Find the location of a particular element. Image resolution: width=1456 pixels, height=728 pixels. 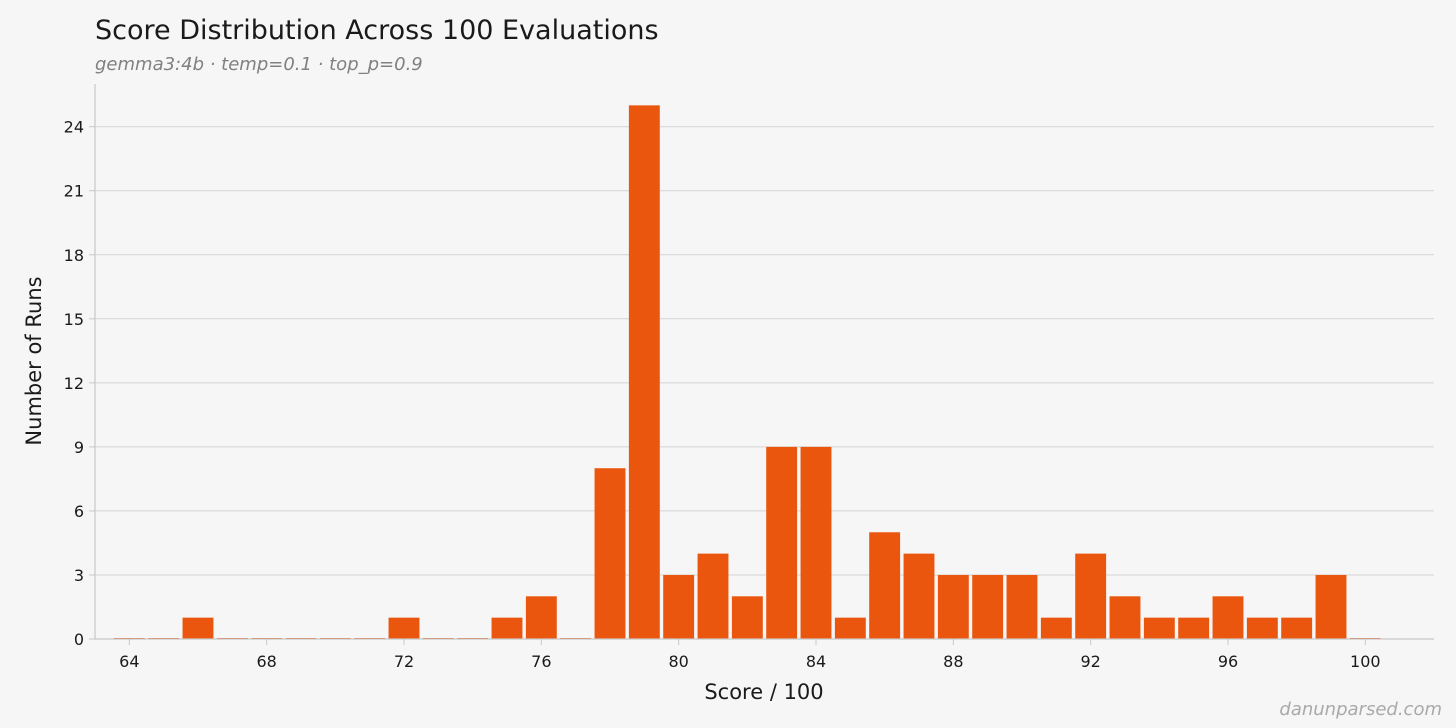

y-tick-label: 6 is located at coordinates (79, 511).